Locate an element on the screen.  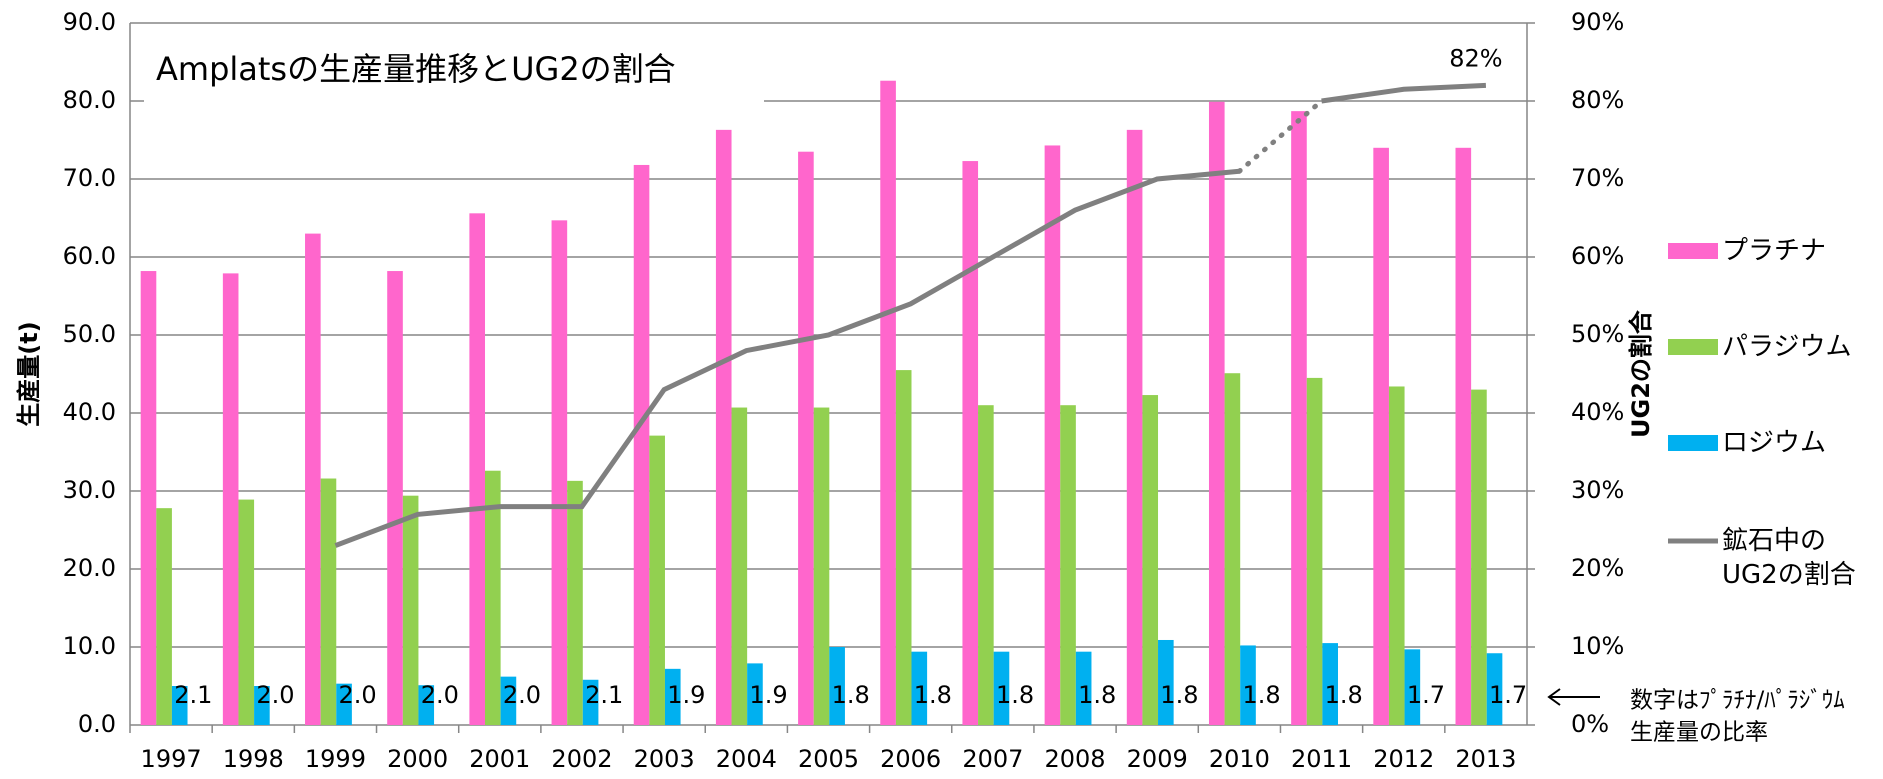
x-tick-label: 2007 is located at coordinates (992, 759).